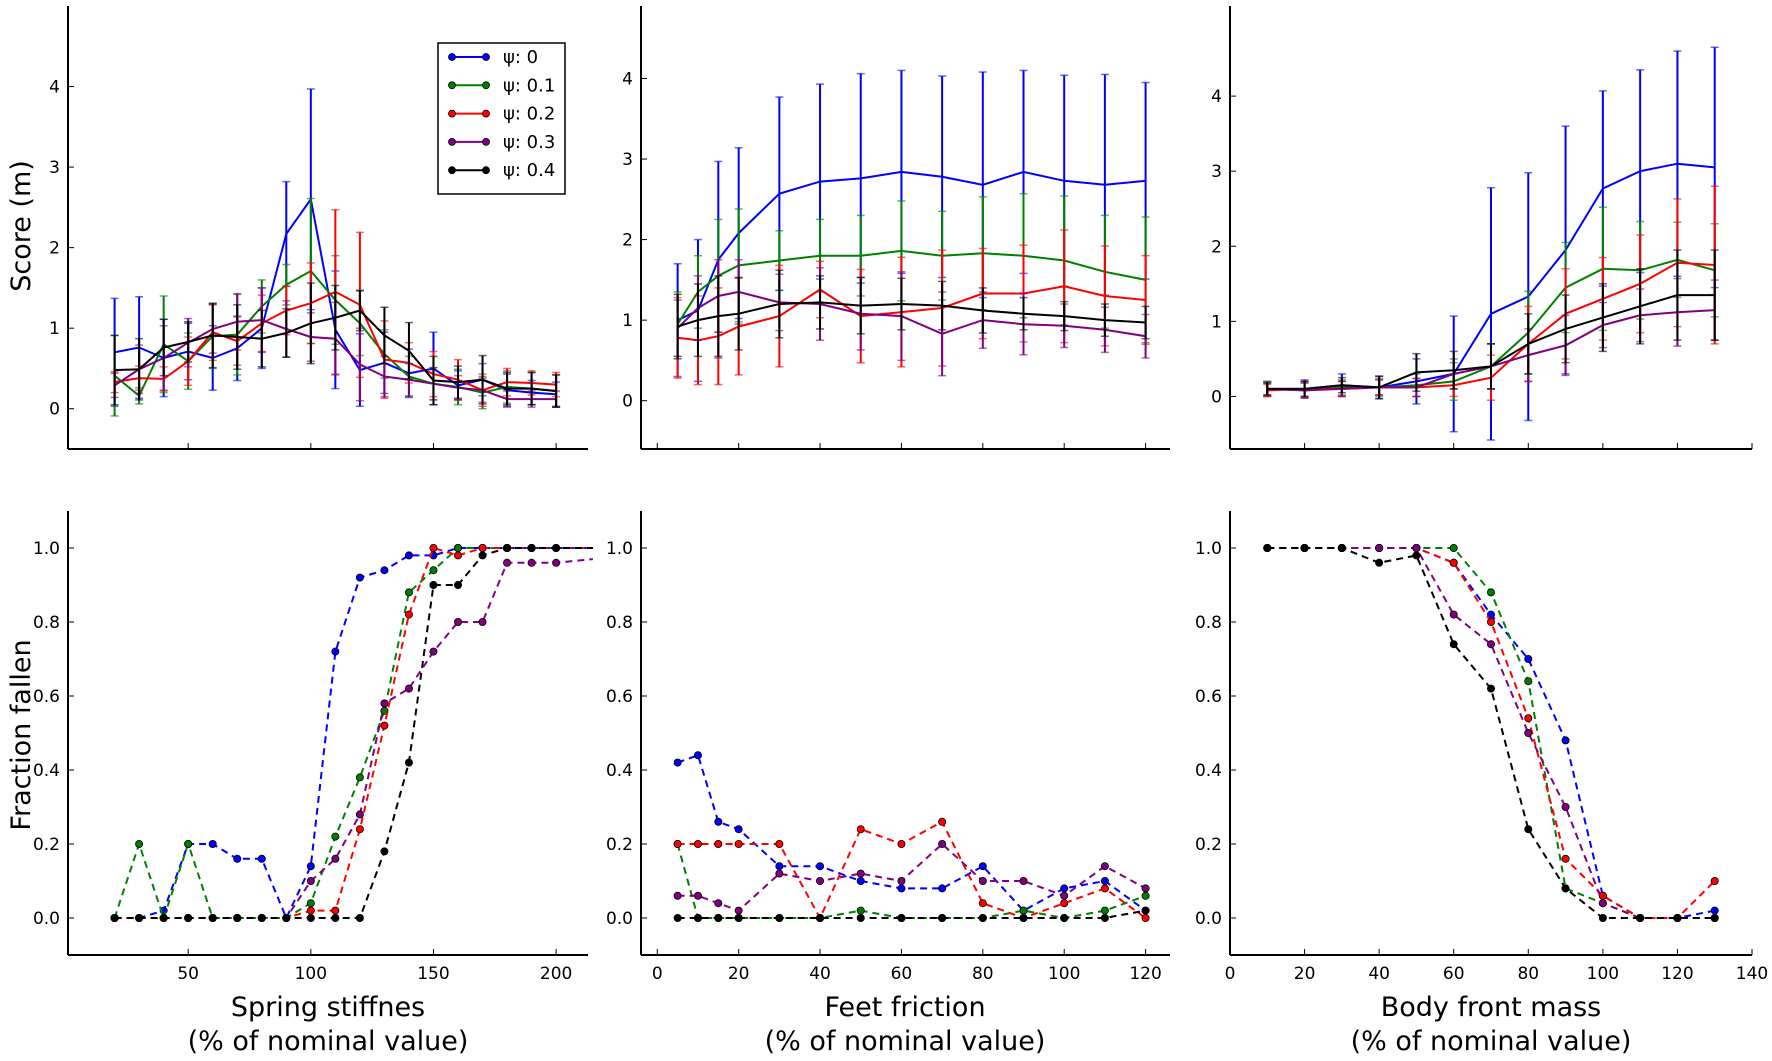 Image resolution: width=1772 pixels, height=1061 pixels. Describe the element at coordinates (1208, 771) in the screenshot. I see `y-tick-label: 0.4` at that location.